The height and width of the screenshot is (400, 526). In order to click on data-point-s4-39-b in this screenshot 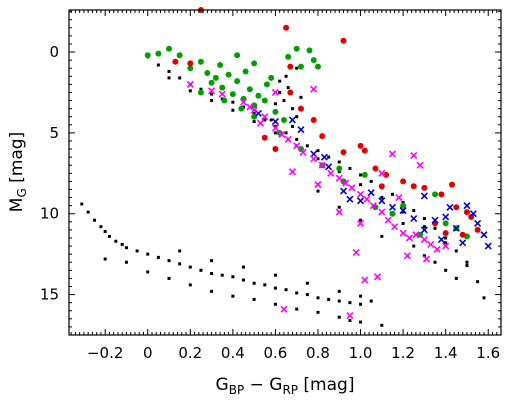, I will do `click(365, 280)`.